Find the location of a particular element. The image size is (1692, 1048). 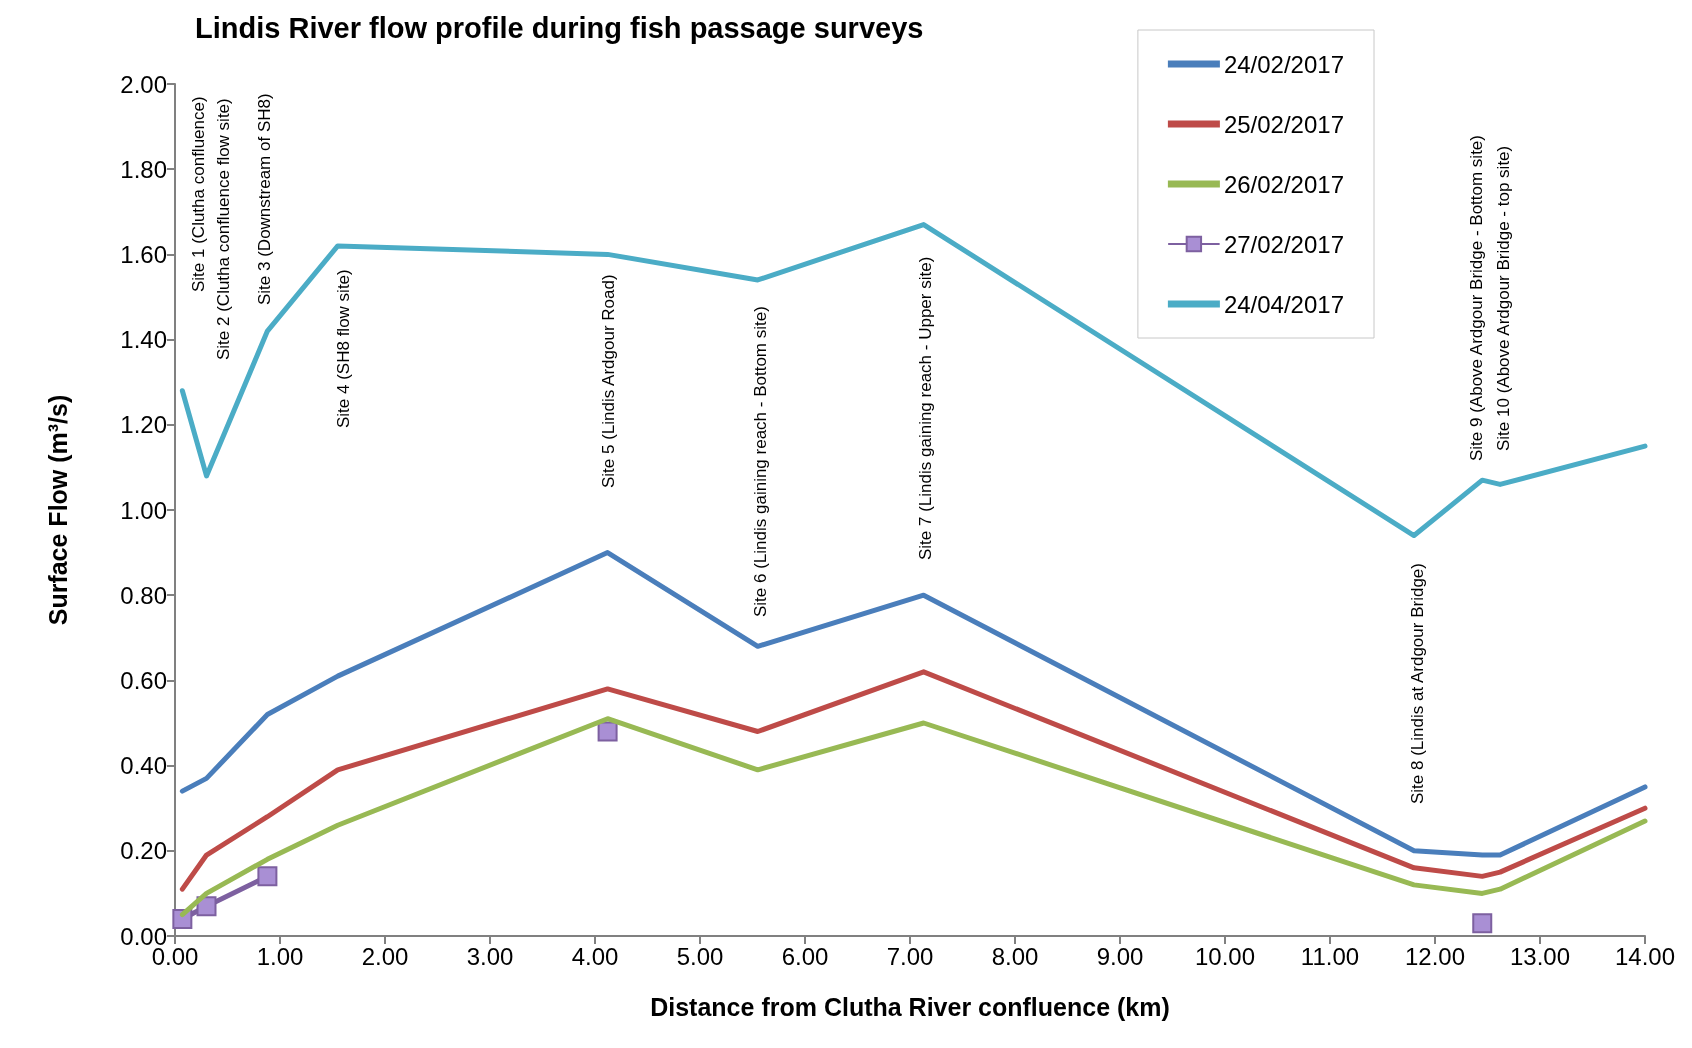

y-tick-label: 1.20 is located at coordinates (143, 425).